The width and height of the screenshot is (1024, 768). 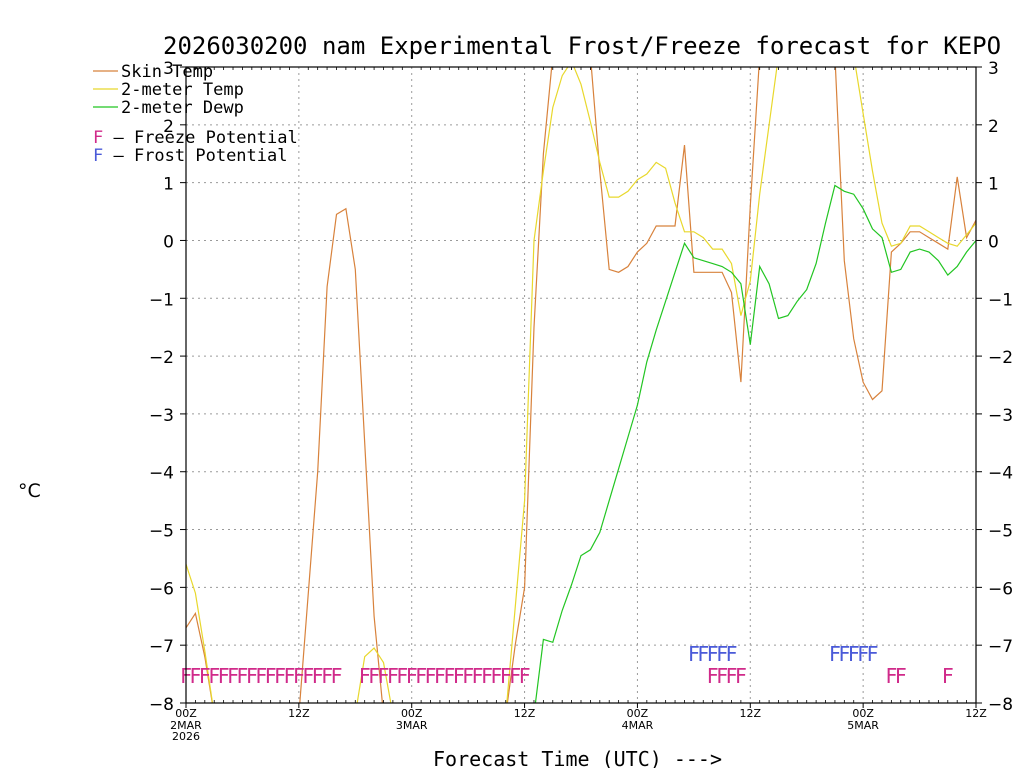 What do you see at coordinates (182, 90) in the screenshot?
I see `legend-label: 2-meter Temp` at bounding box center [182, 90].